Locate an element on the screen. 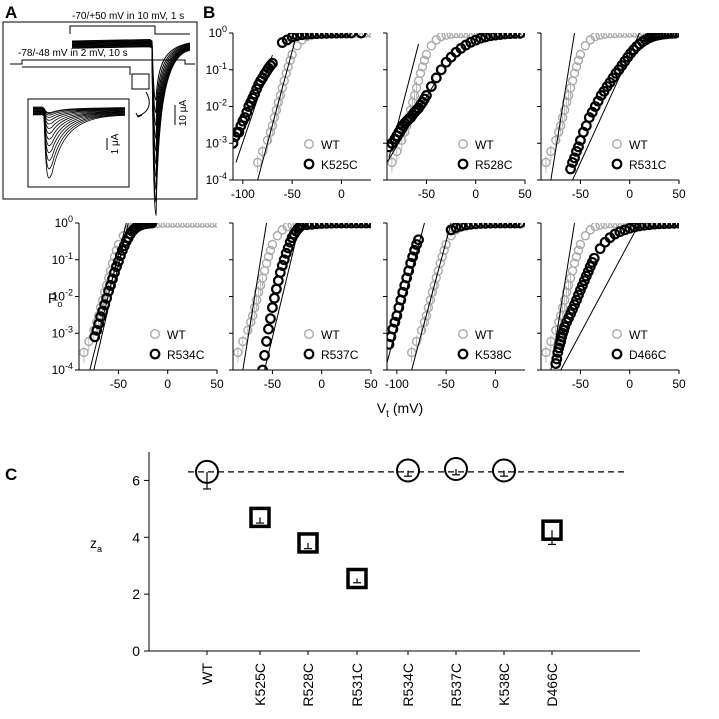 The height and width of the screenshot is (719, 719). legend-mutant-label: R531C is located at coordinates (648, 165).